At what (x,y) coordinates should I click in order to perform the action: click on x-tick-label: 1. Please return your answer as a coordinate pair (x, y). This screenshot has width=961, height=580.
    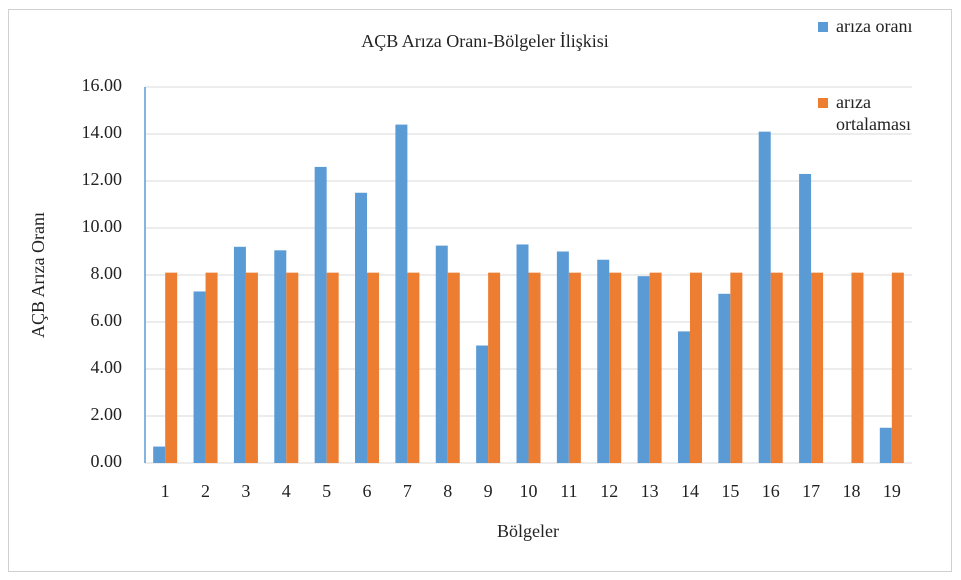
    Looking at the image, I should click on (165, 491).